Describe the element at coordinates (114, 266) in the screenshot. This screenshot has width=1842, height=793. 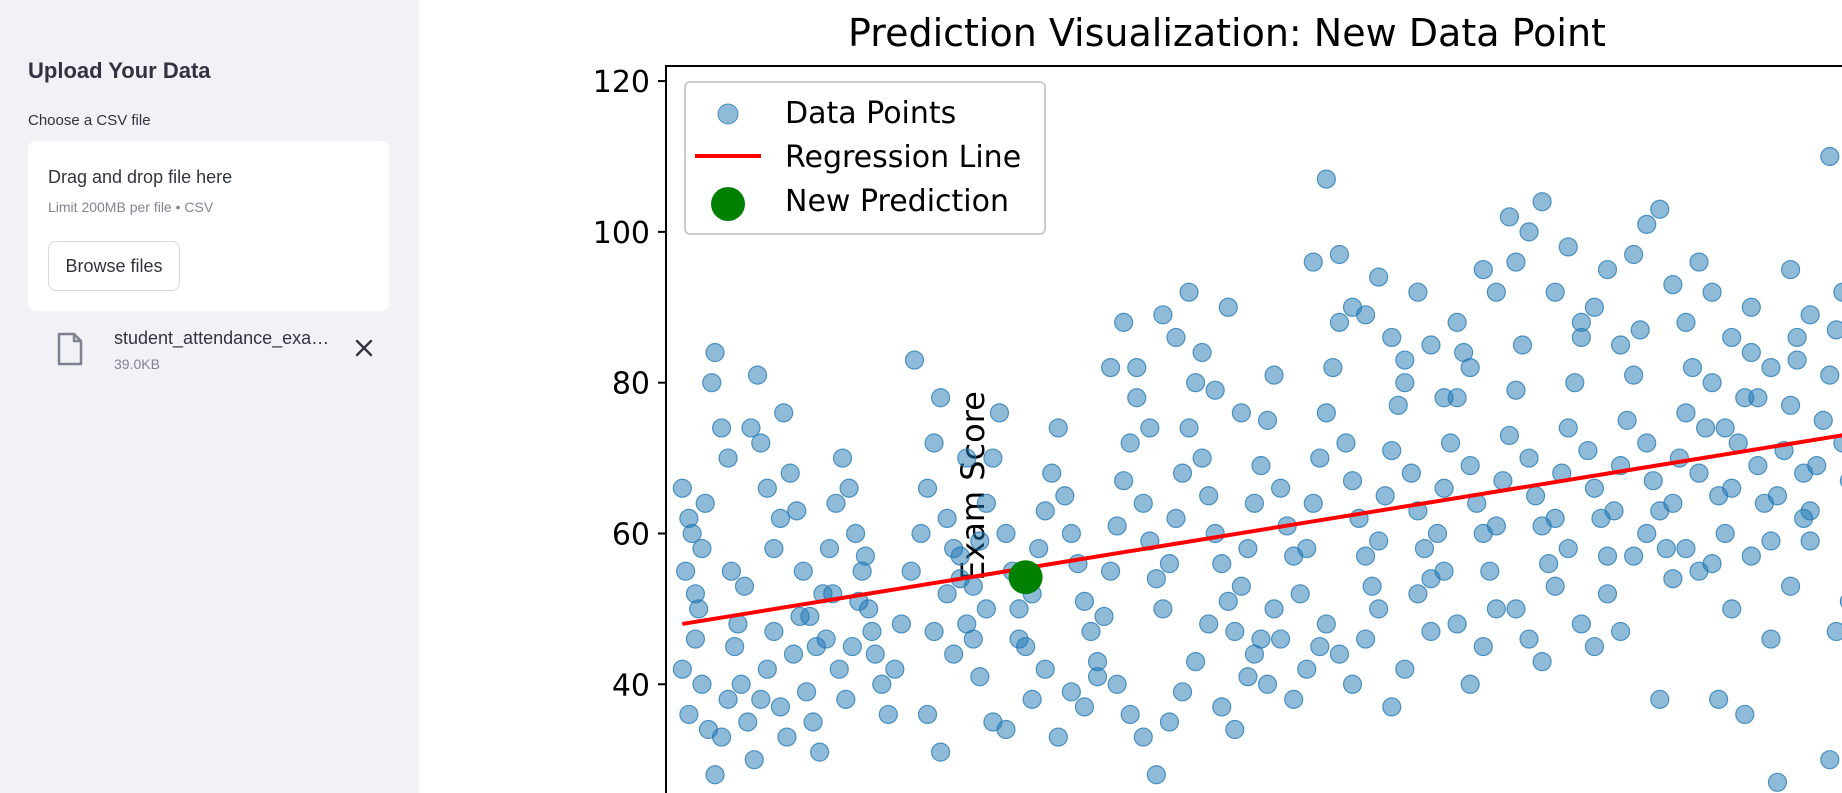
I see `browse-files-button: Browse files` at that location.